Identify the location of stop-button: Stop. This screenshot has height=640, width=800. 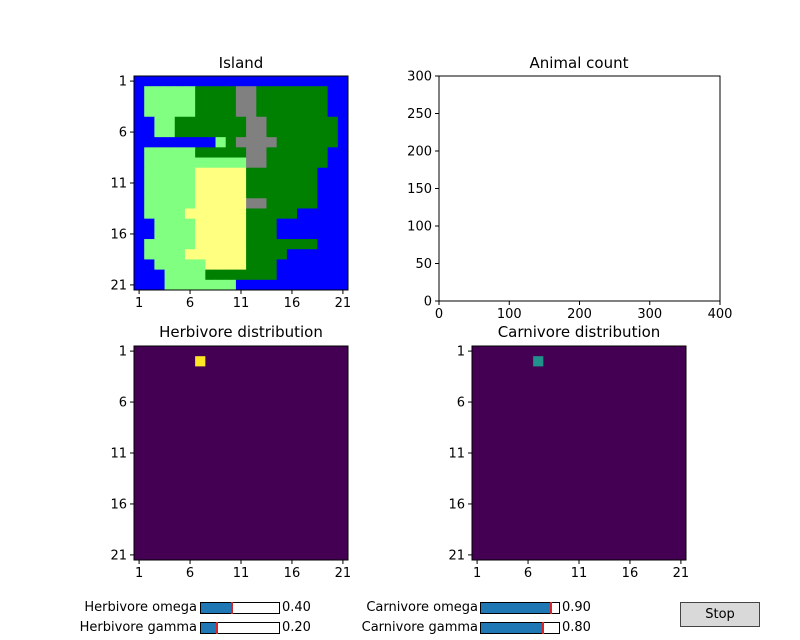
(720, 614).